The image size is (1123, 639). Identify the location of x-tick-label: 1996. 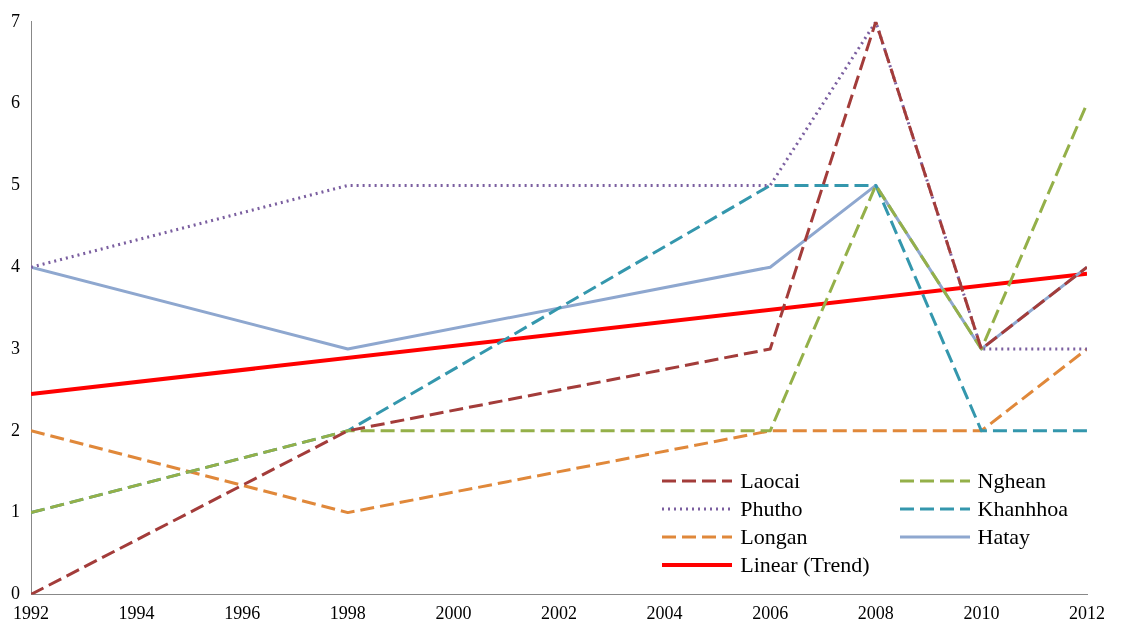
(242, 612).